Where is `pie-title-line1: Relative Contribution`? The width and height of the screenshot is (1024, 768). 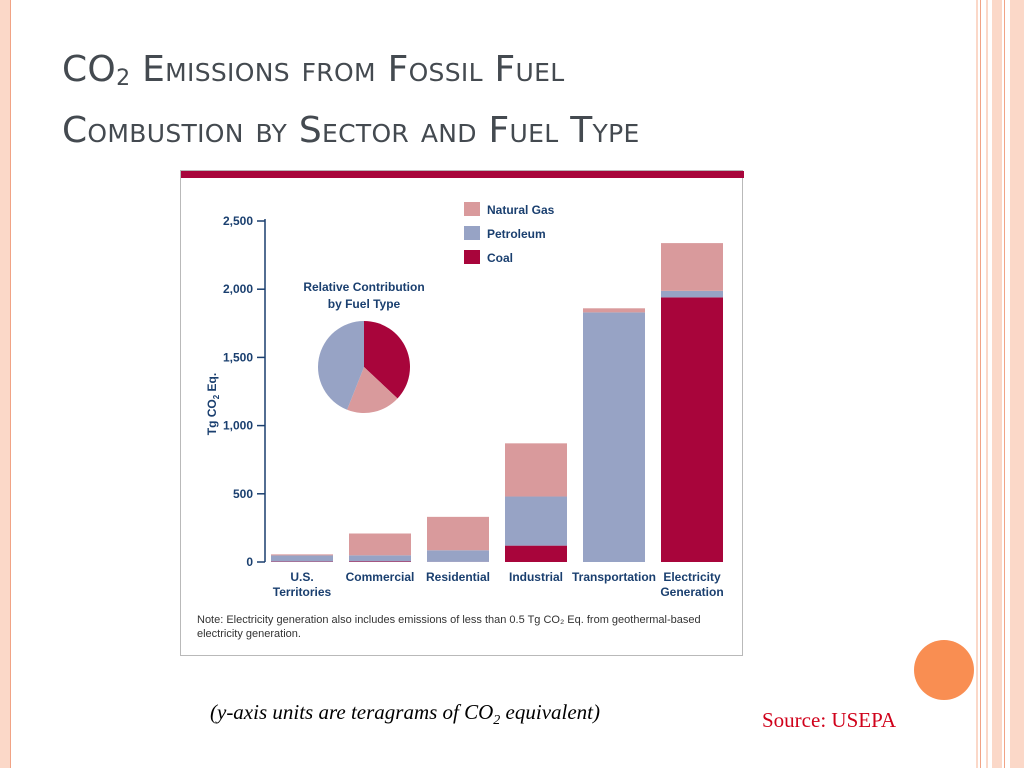 pie-title-line1: Relative Contribution is located at coordinates (363, 287).